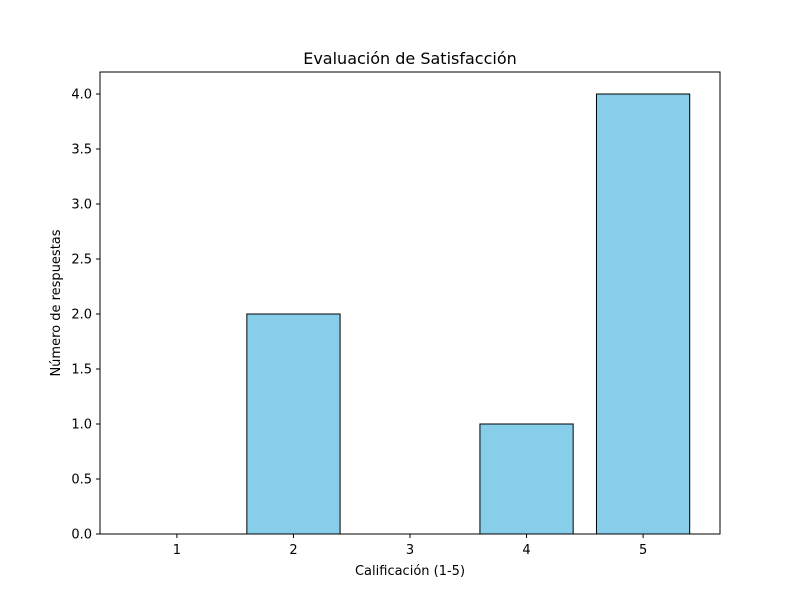 The height and width of the screenshot is (600, 800). I want to click on x-tick-label-2: 2, so click(293, 550).